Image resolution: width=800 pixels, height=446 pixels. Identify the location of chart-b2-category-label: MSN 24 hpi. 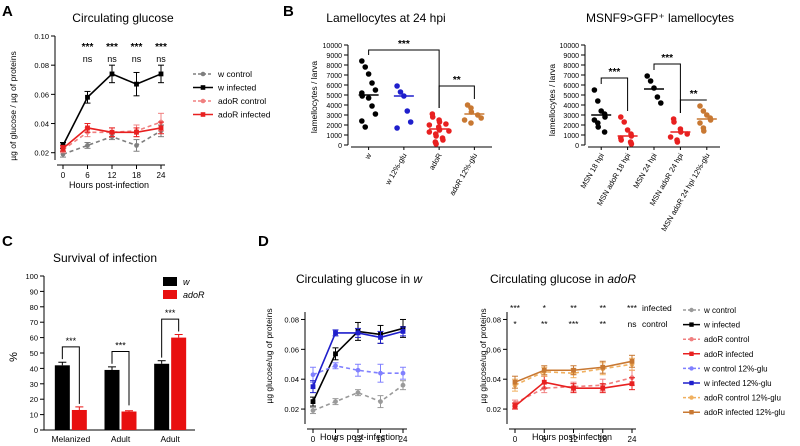
(645, 170).